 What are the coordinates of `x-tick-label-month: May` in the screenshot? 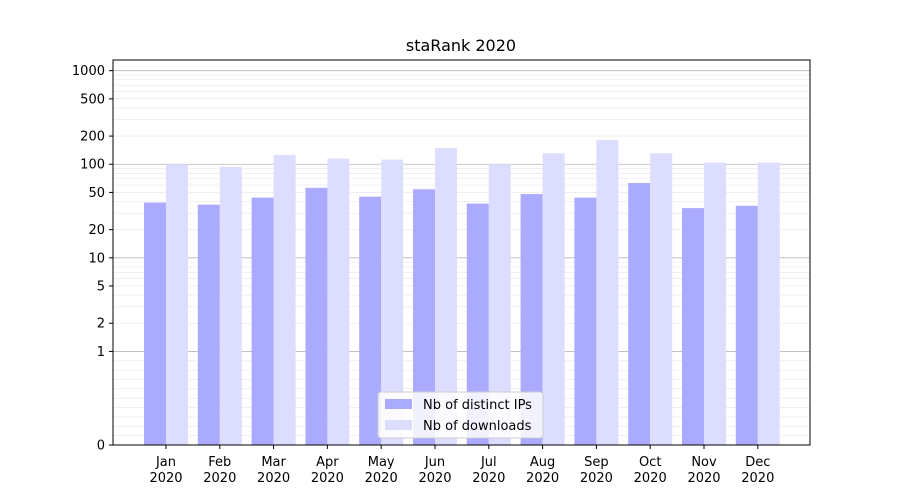 It's located at (381, 462).